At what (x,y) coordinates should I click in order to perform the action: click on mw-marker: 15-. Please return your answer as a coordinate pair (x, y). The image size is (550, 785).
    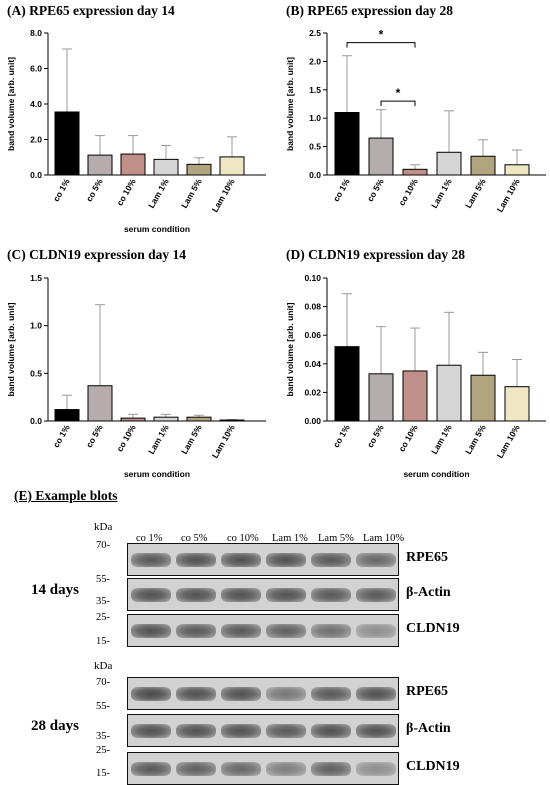
    Looking at the image, I should click on (103, 641).